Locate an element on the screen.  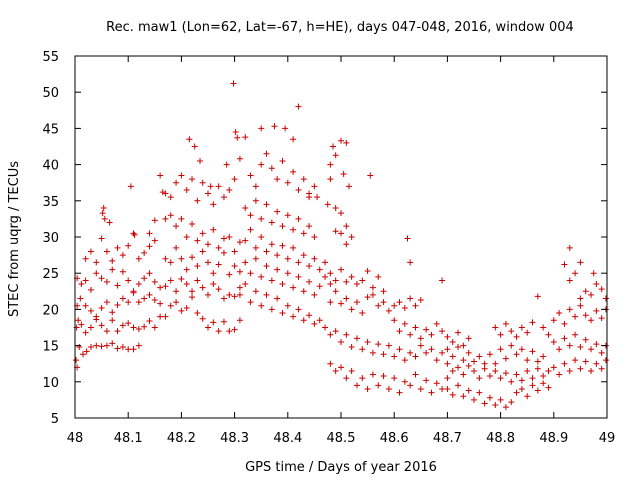
x-axis-label: GPS time / Days of year 2016 is located at coordinates (341, 467).